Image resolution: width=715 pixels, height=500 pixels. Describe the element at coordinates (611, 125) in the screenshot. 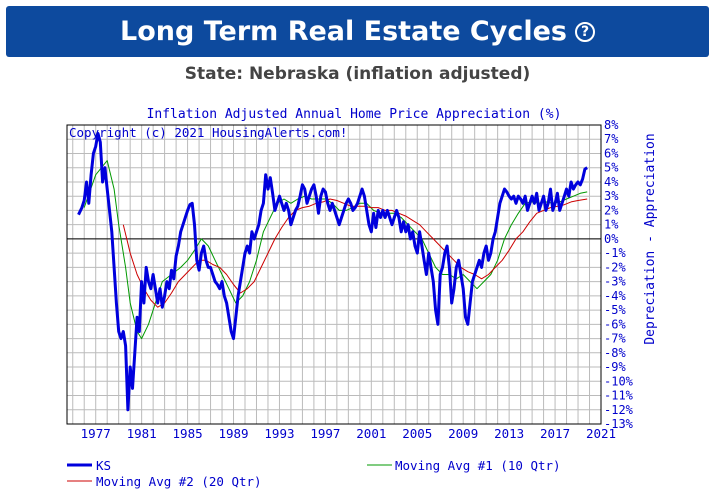

I see `y-tick-label: 8%` at that location.